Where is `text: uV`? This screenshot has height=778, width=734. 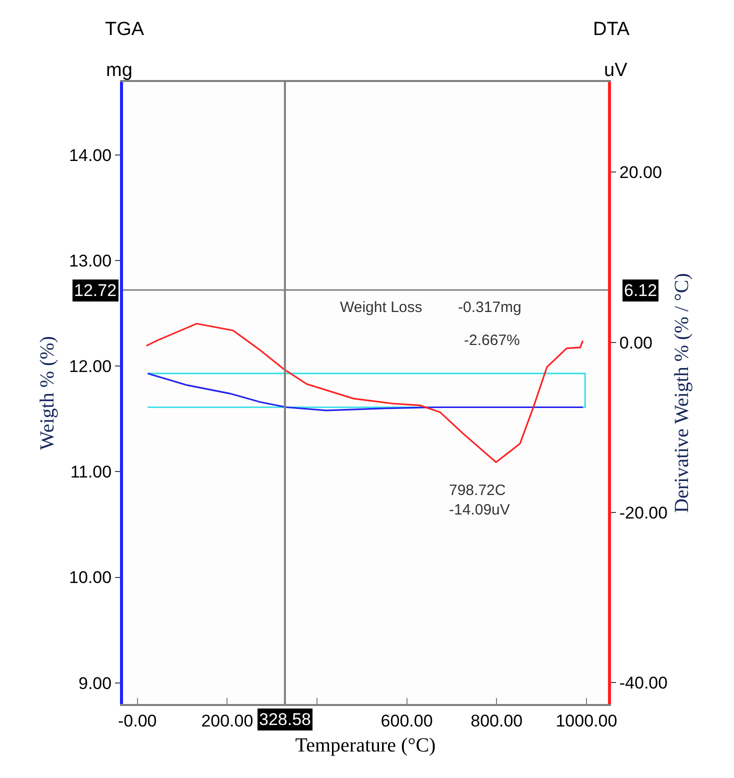 text: uV is located at coordinates (616, 70).